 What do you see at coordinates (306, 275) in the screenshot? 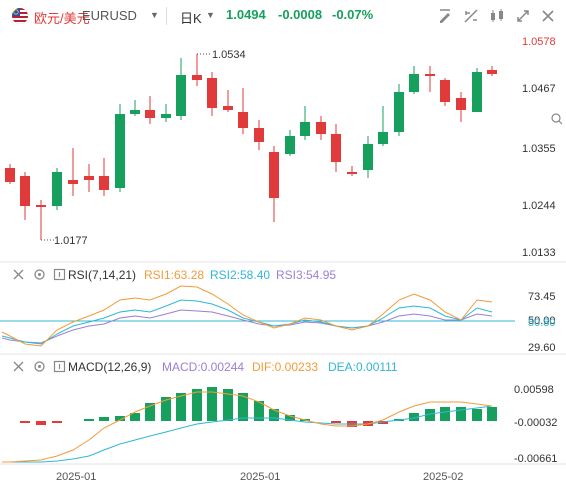
I see `rsi3-value: RSI3:54.95` at bounding box center [306, 275].